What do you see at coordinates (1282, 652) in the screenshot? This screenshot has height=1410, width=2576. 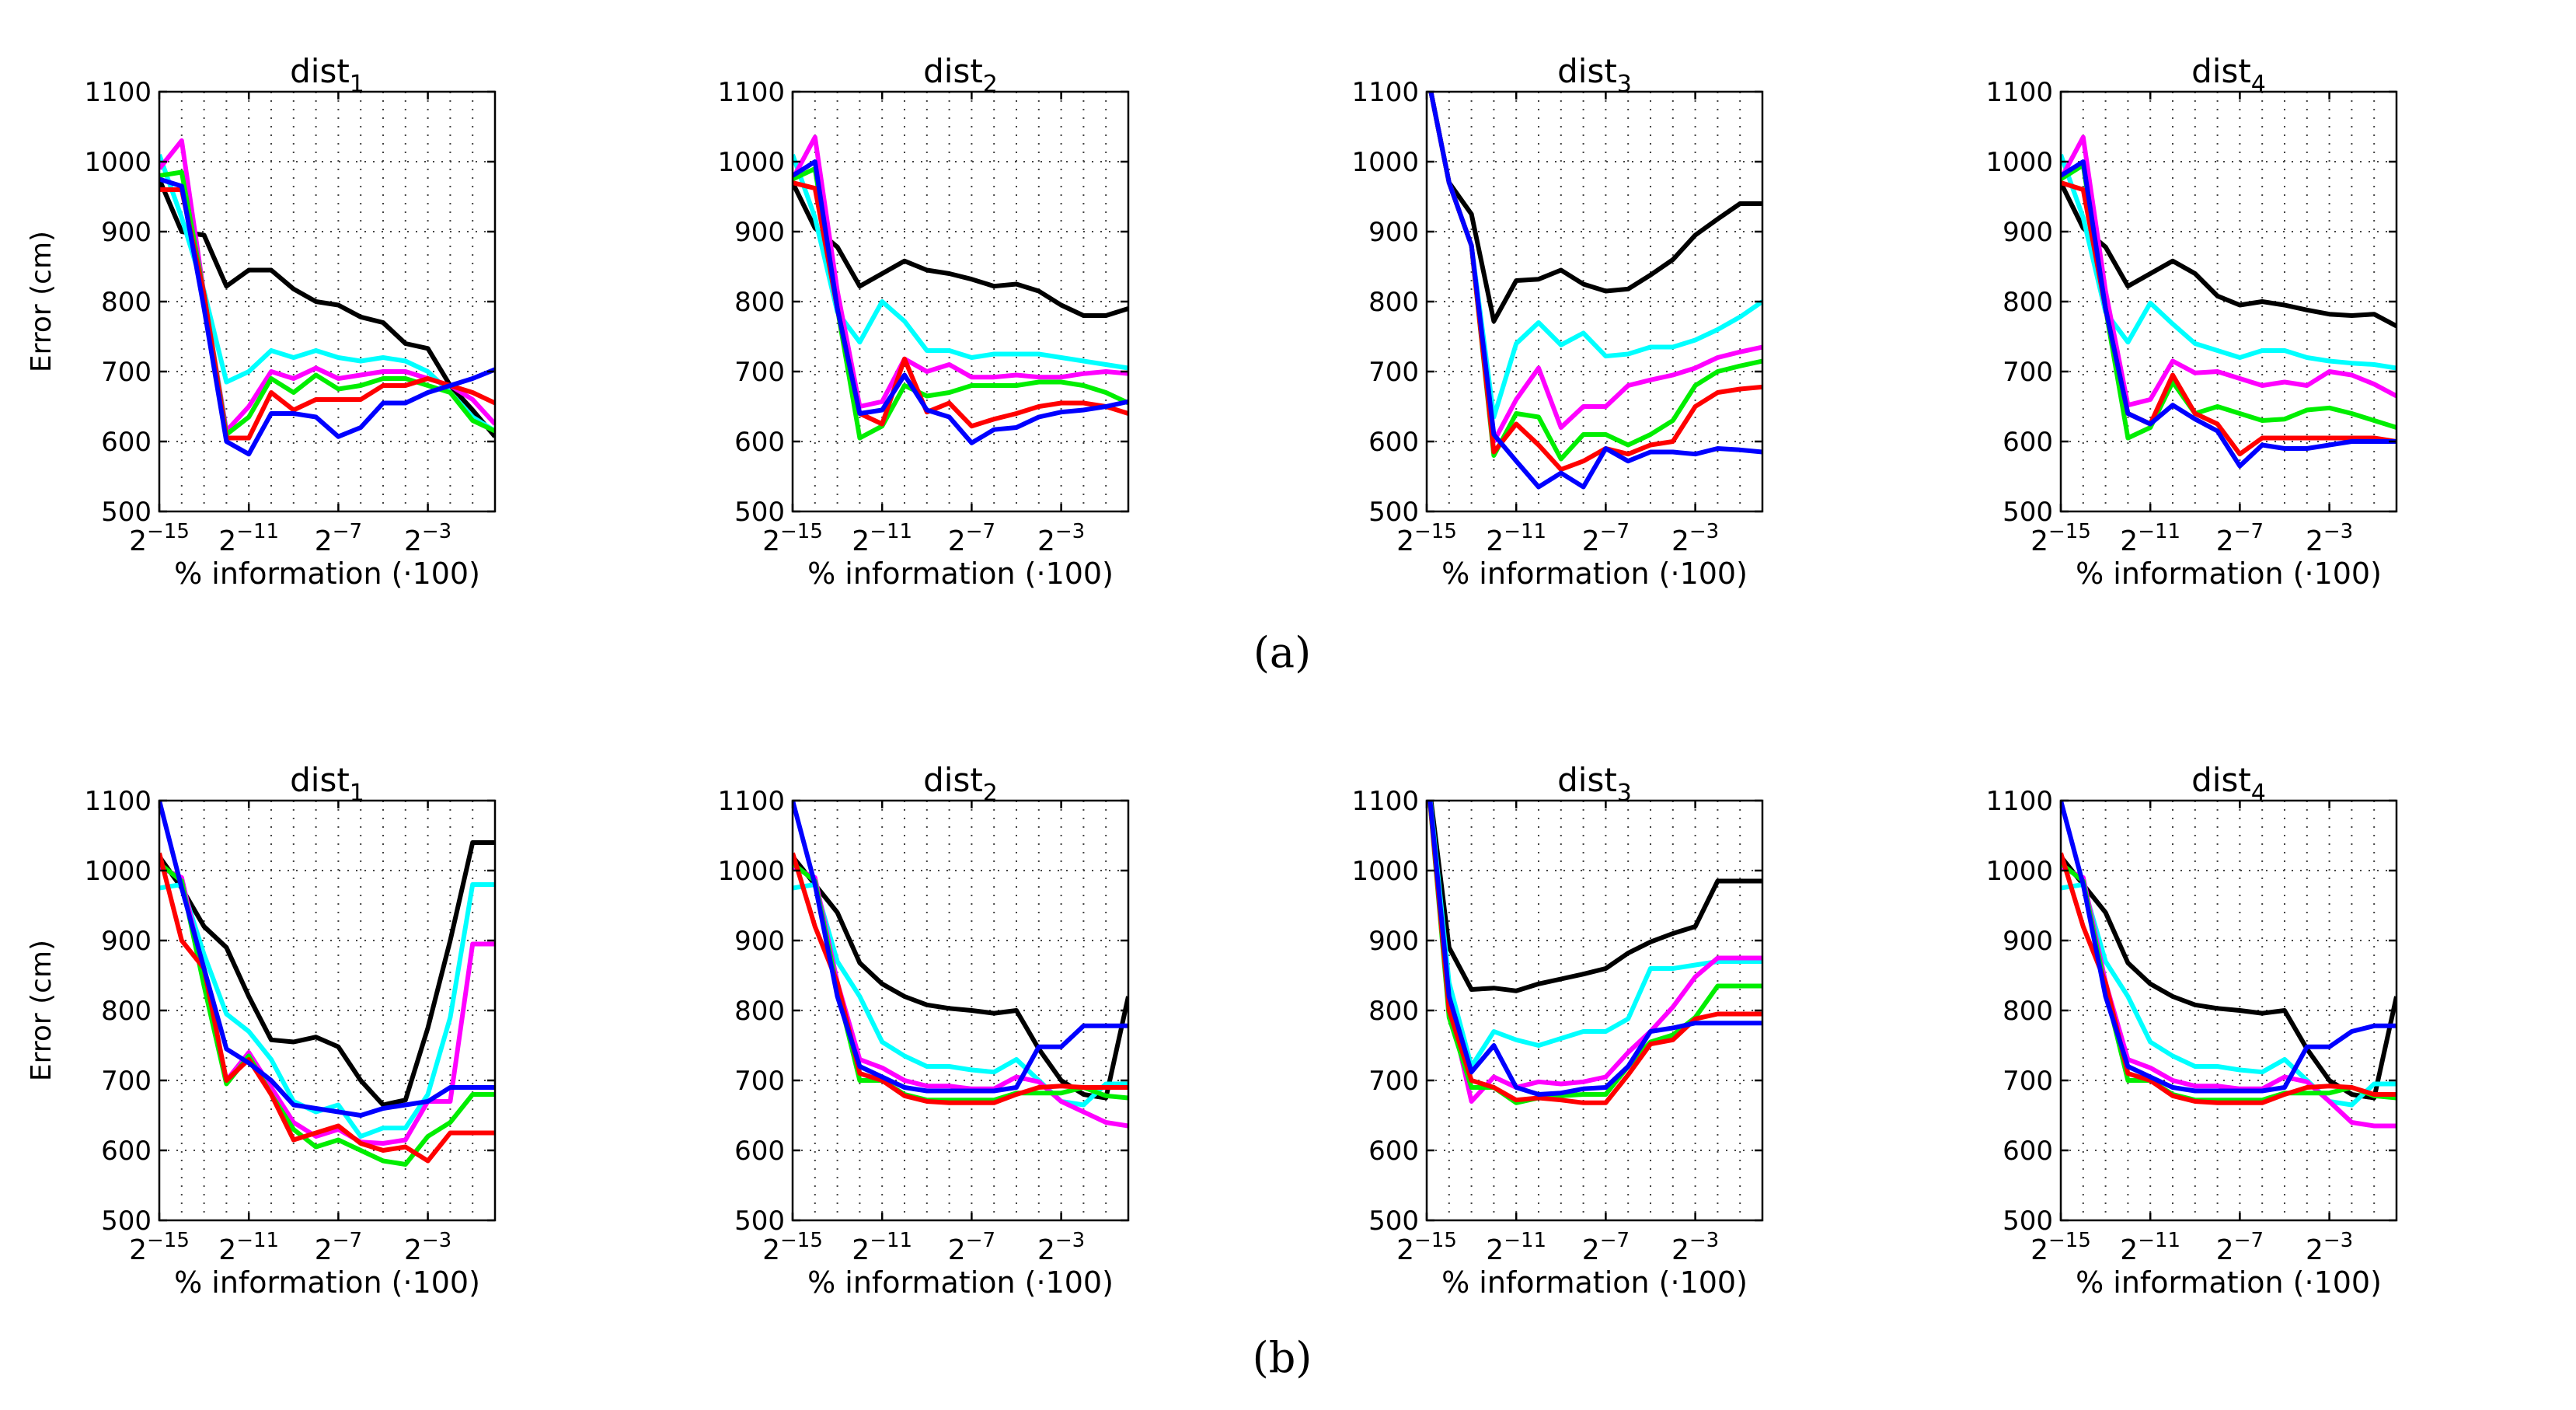 I see `caption-a: (a)` at bounding box center [1282, 652].